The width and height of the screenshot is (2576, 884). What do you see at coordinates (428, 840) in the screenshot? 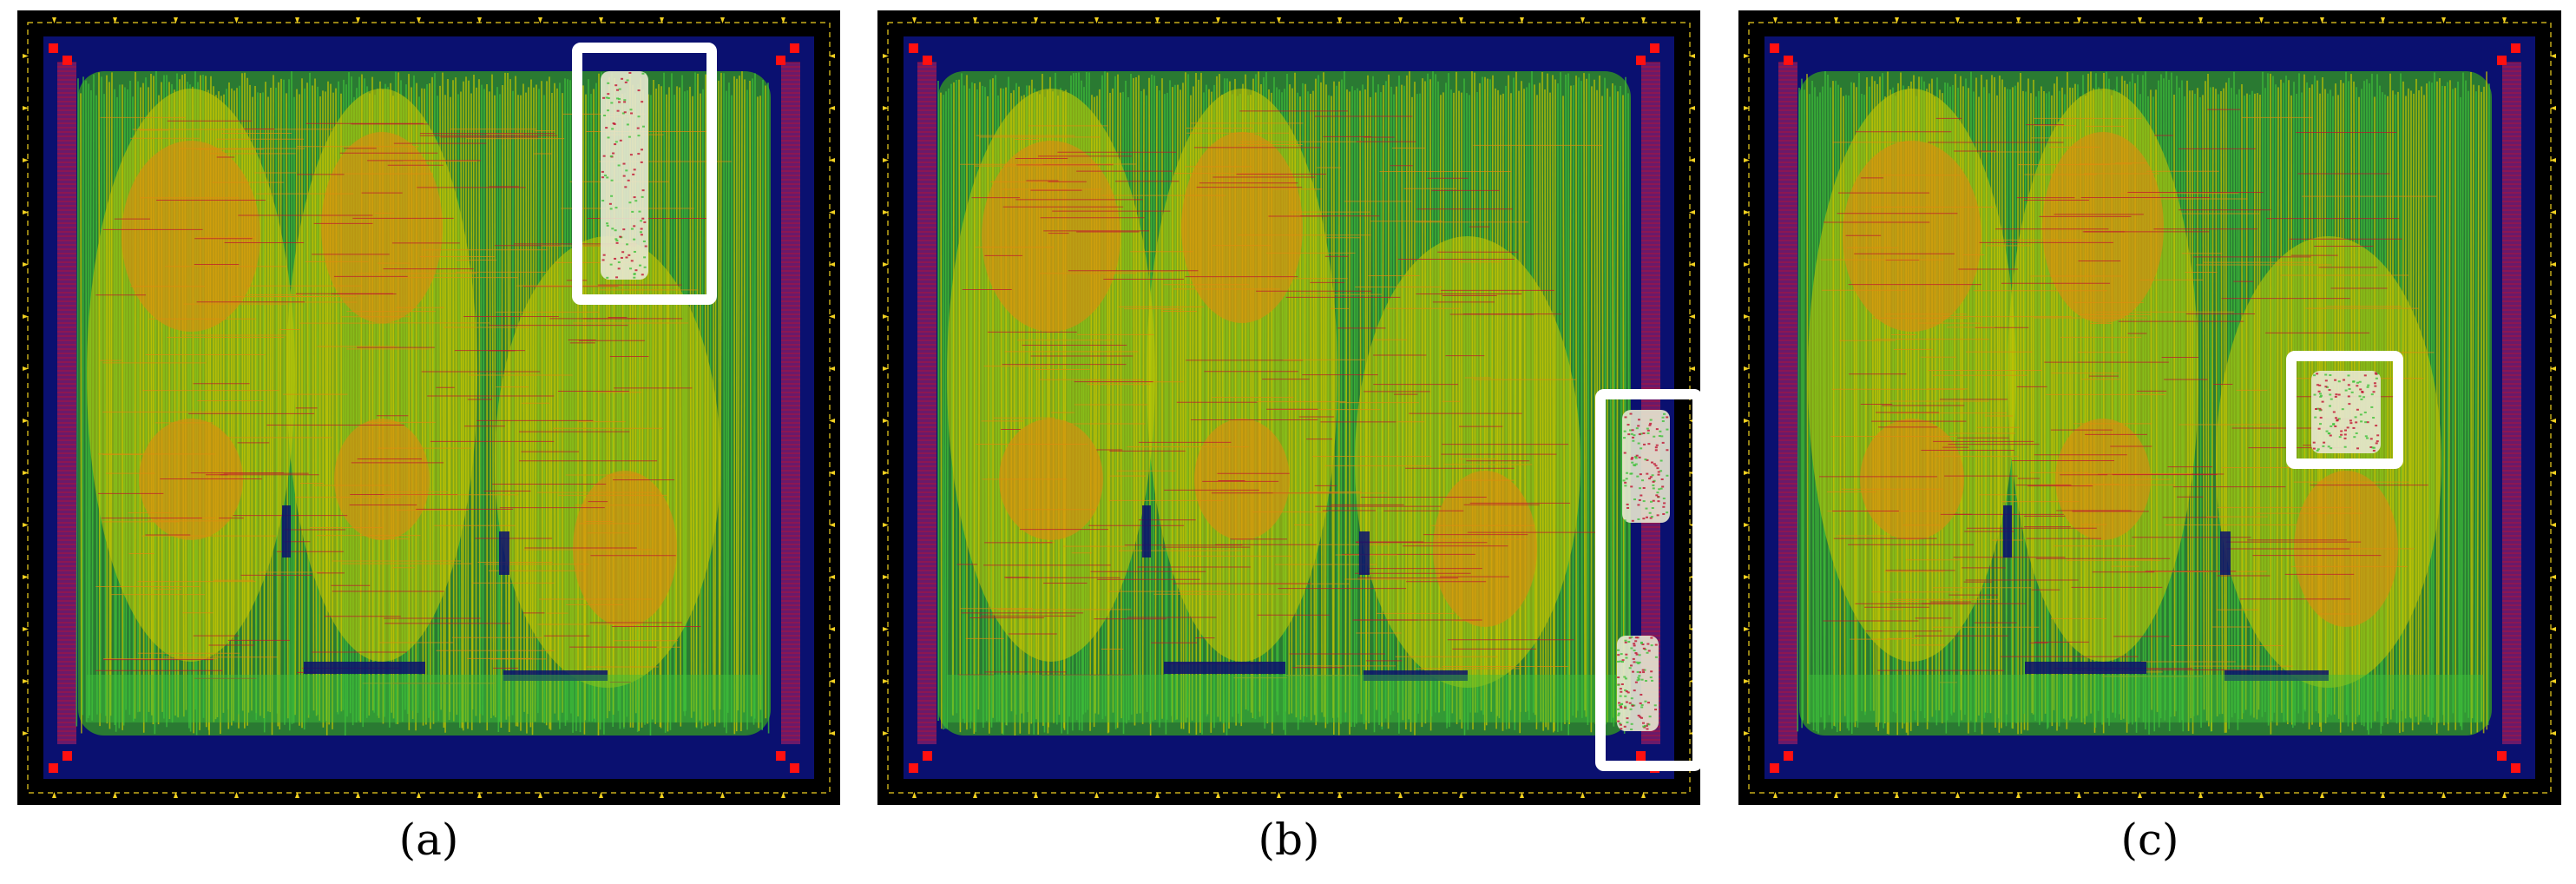
I see `caption-a: (a)` at bounding box center [428, 840].